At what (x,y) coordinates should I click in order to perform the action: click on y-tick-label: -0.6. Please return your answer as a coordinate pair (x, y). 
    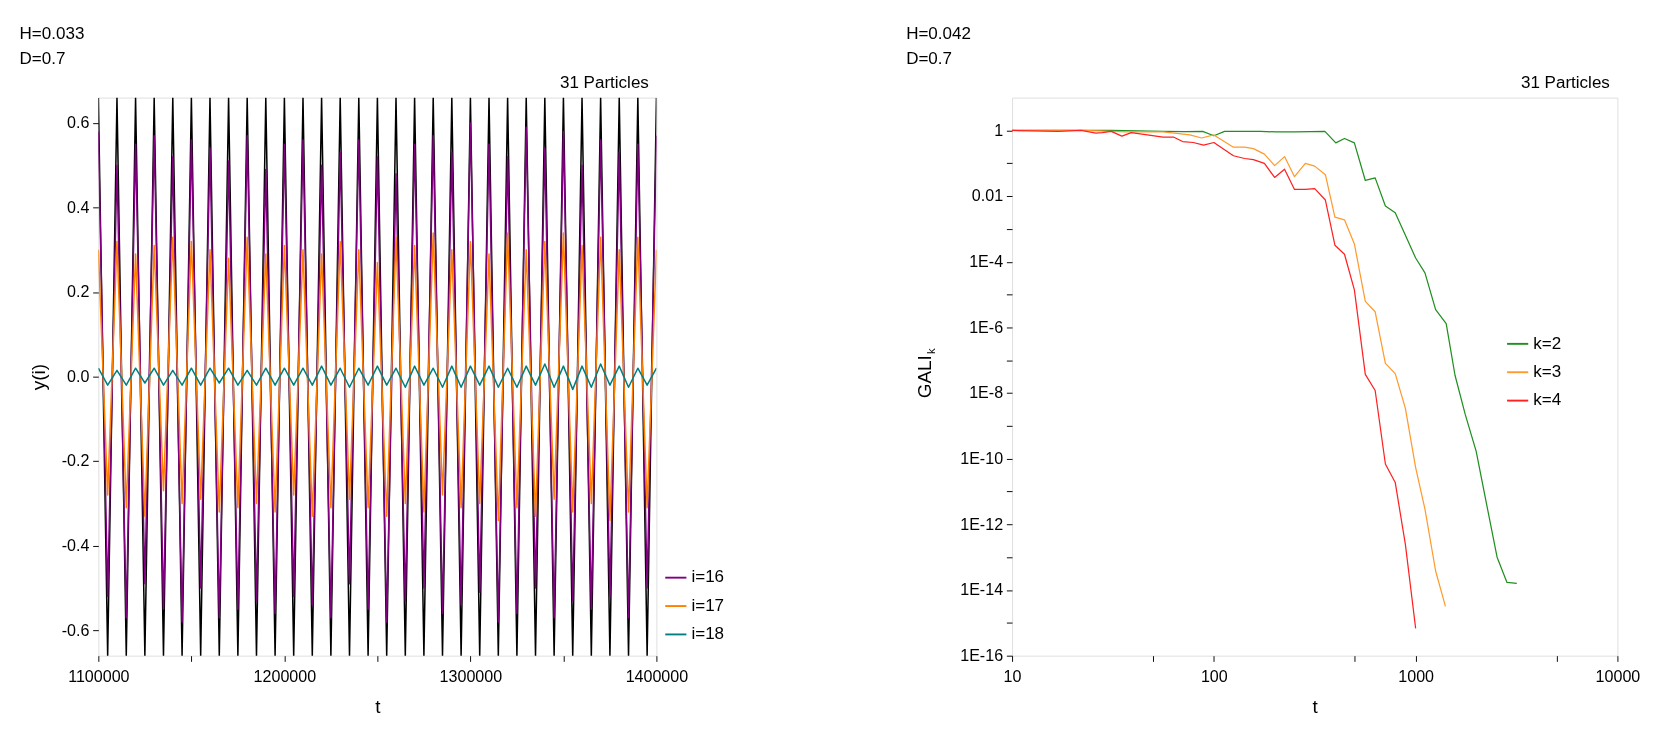
    Looking at the image, I should click on (75, 629).